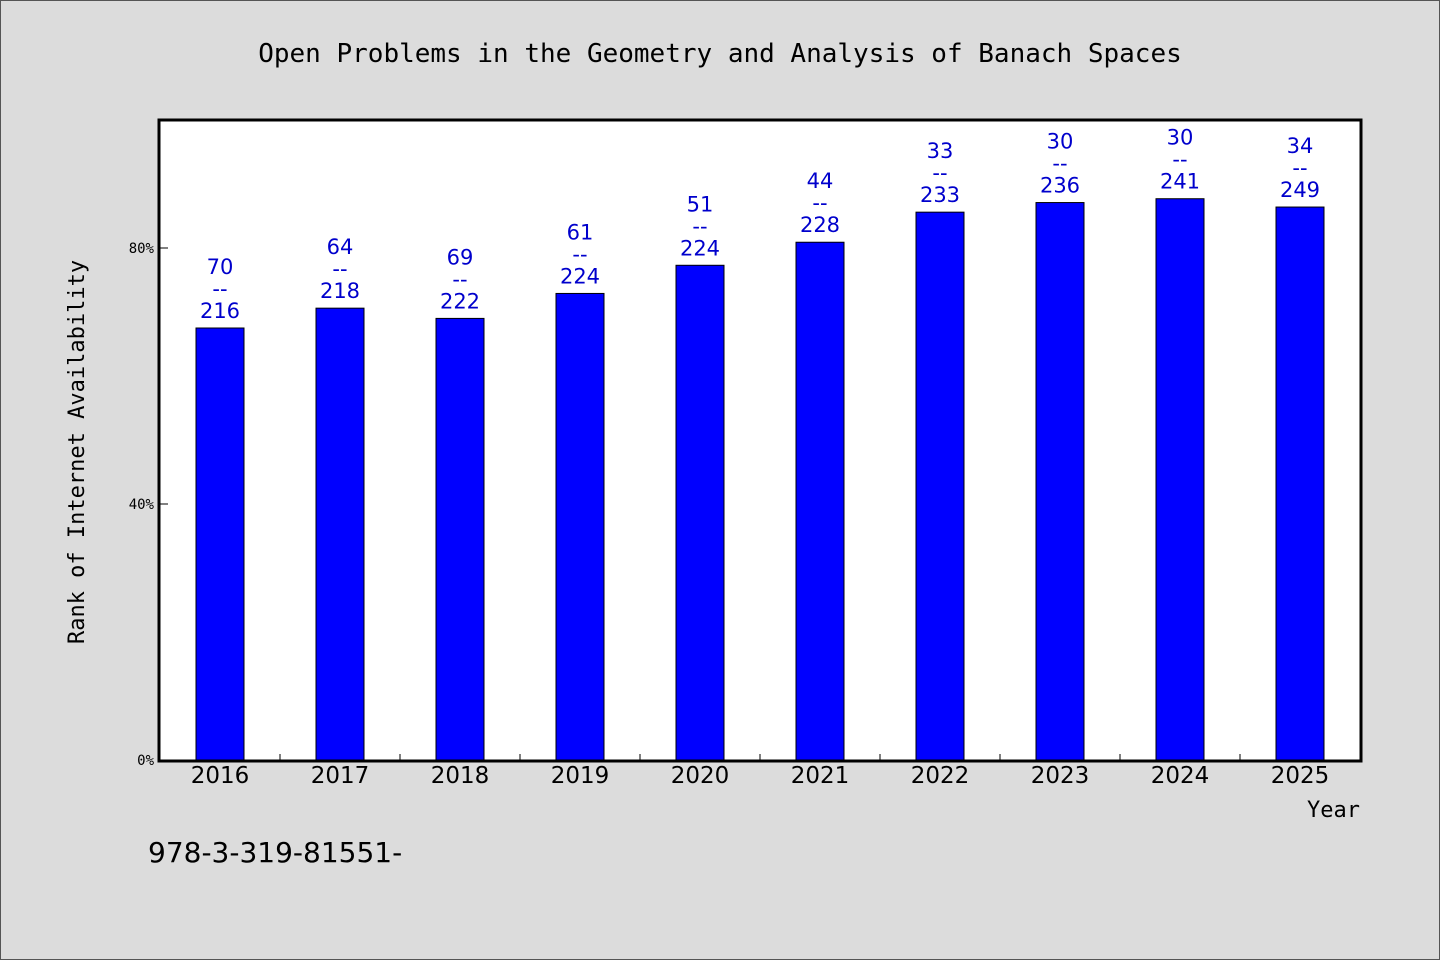  What do you see at coordinates (580, 776) in the screenshot?
I see `x-tick-label-2019: 2019` at bounding box center [580, 776].